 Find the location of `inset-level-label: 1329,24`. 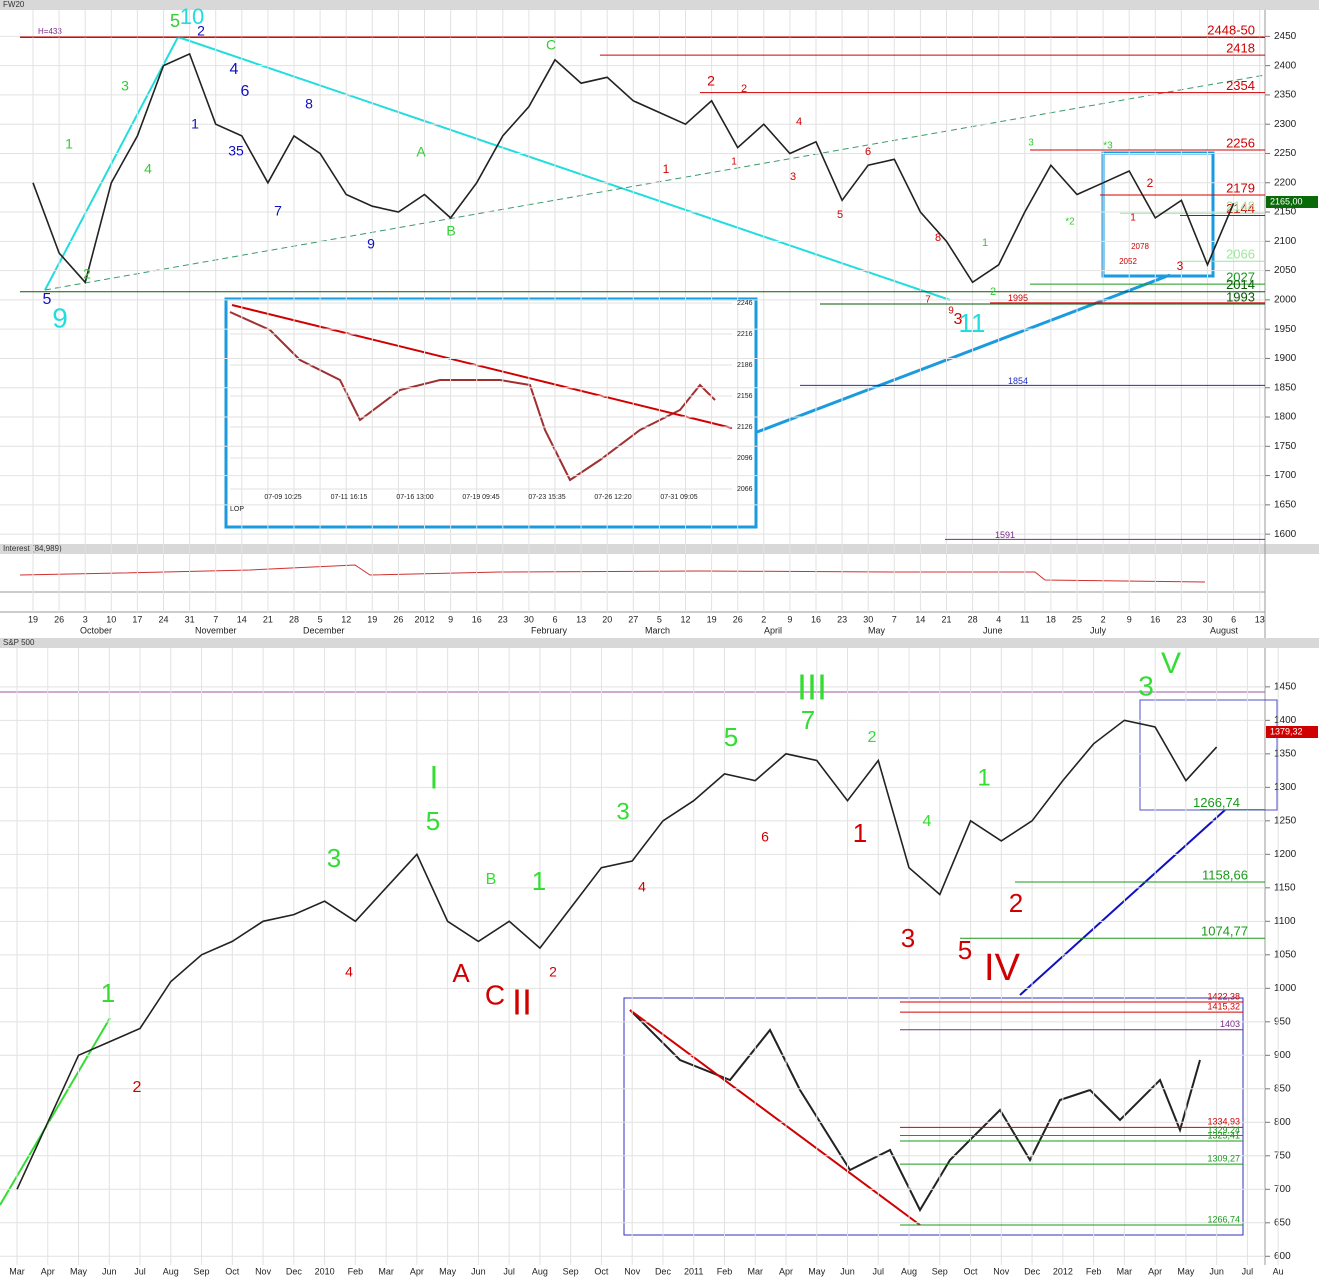

inset-level-label: 1329,24 is located at coordinates (1223, 1130).